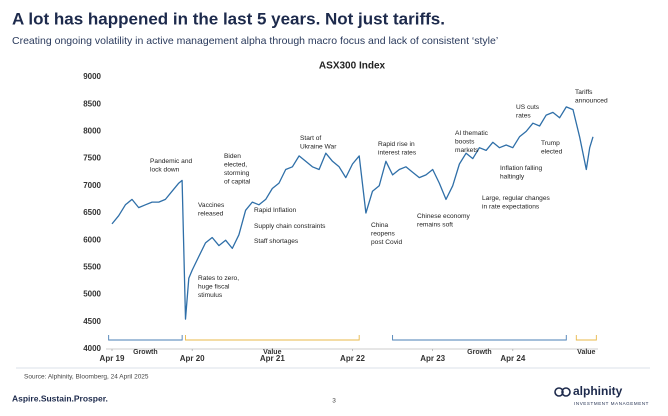  What do you see at coordinates (218, 278) in the screenshot?
I see `annotation: Rates to zero,` at bounding box center [218, 278].